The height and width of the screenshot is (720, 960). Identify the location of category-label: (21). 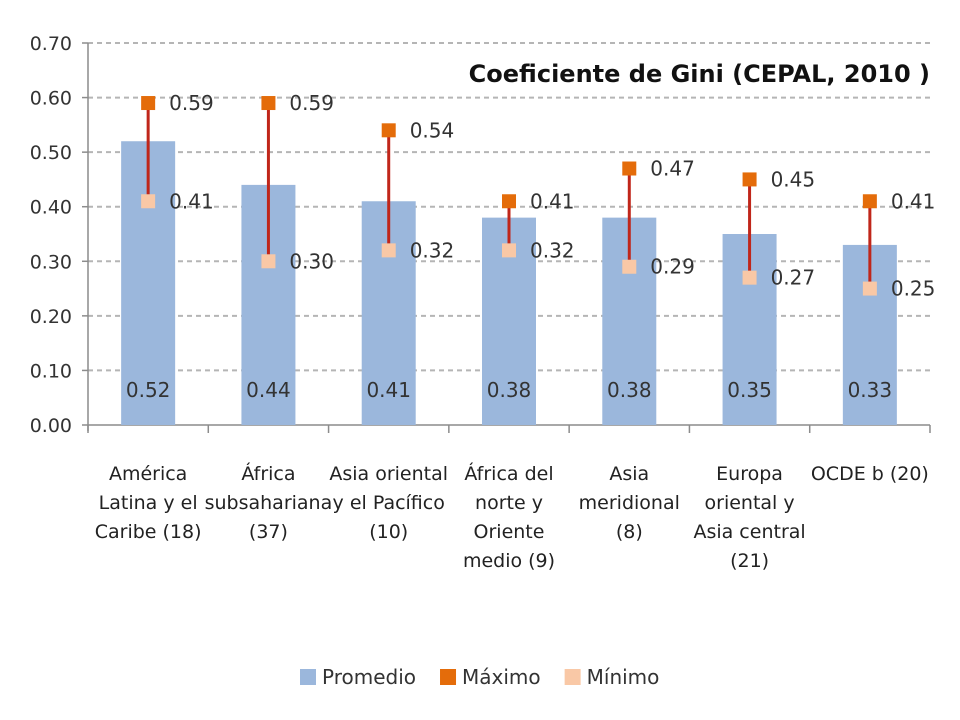
(749, 561).